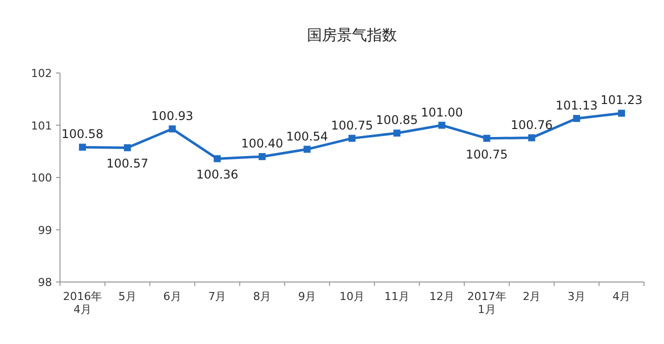  What do you see at coordinates (82, 303) in the screenshot?
I see `x-tick-label: 2016年 4月` at bounding box center [82, 303].